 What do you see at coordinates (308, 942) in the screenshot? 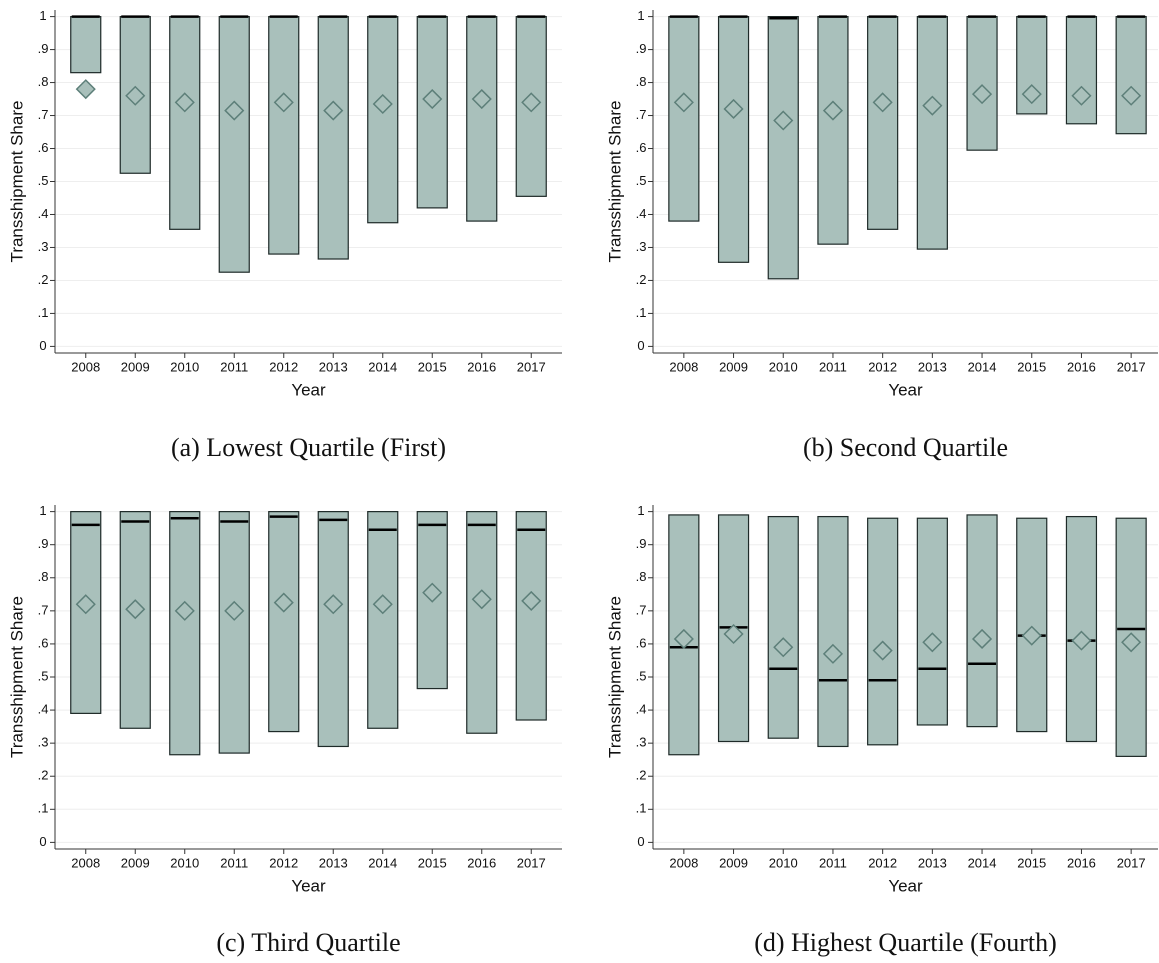
I see `caption: (c) Third Quartile` at bounding box center [308, 942].